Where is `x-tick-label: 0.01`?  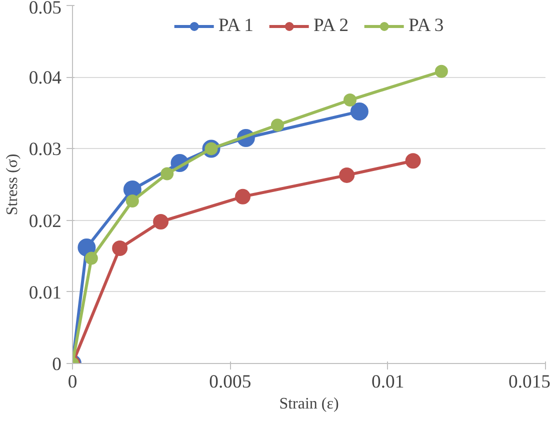
x-tick-label: 0.01 is located at coordinates (388, 382).